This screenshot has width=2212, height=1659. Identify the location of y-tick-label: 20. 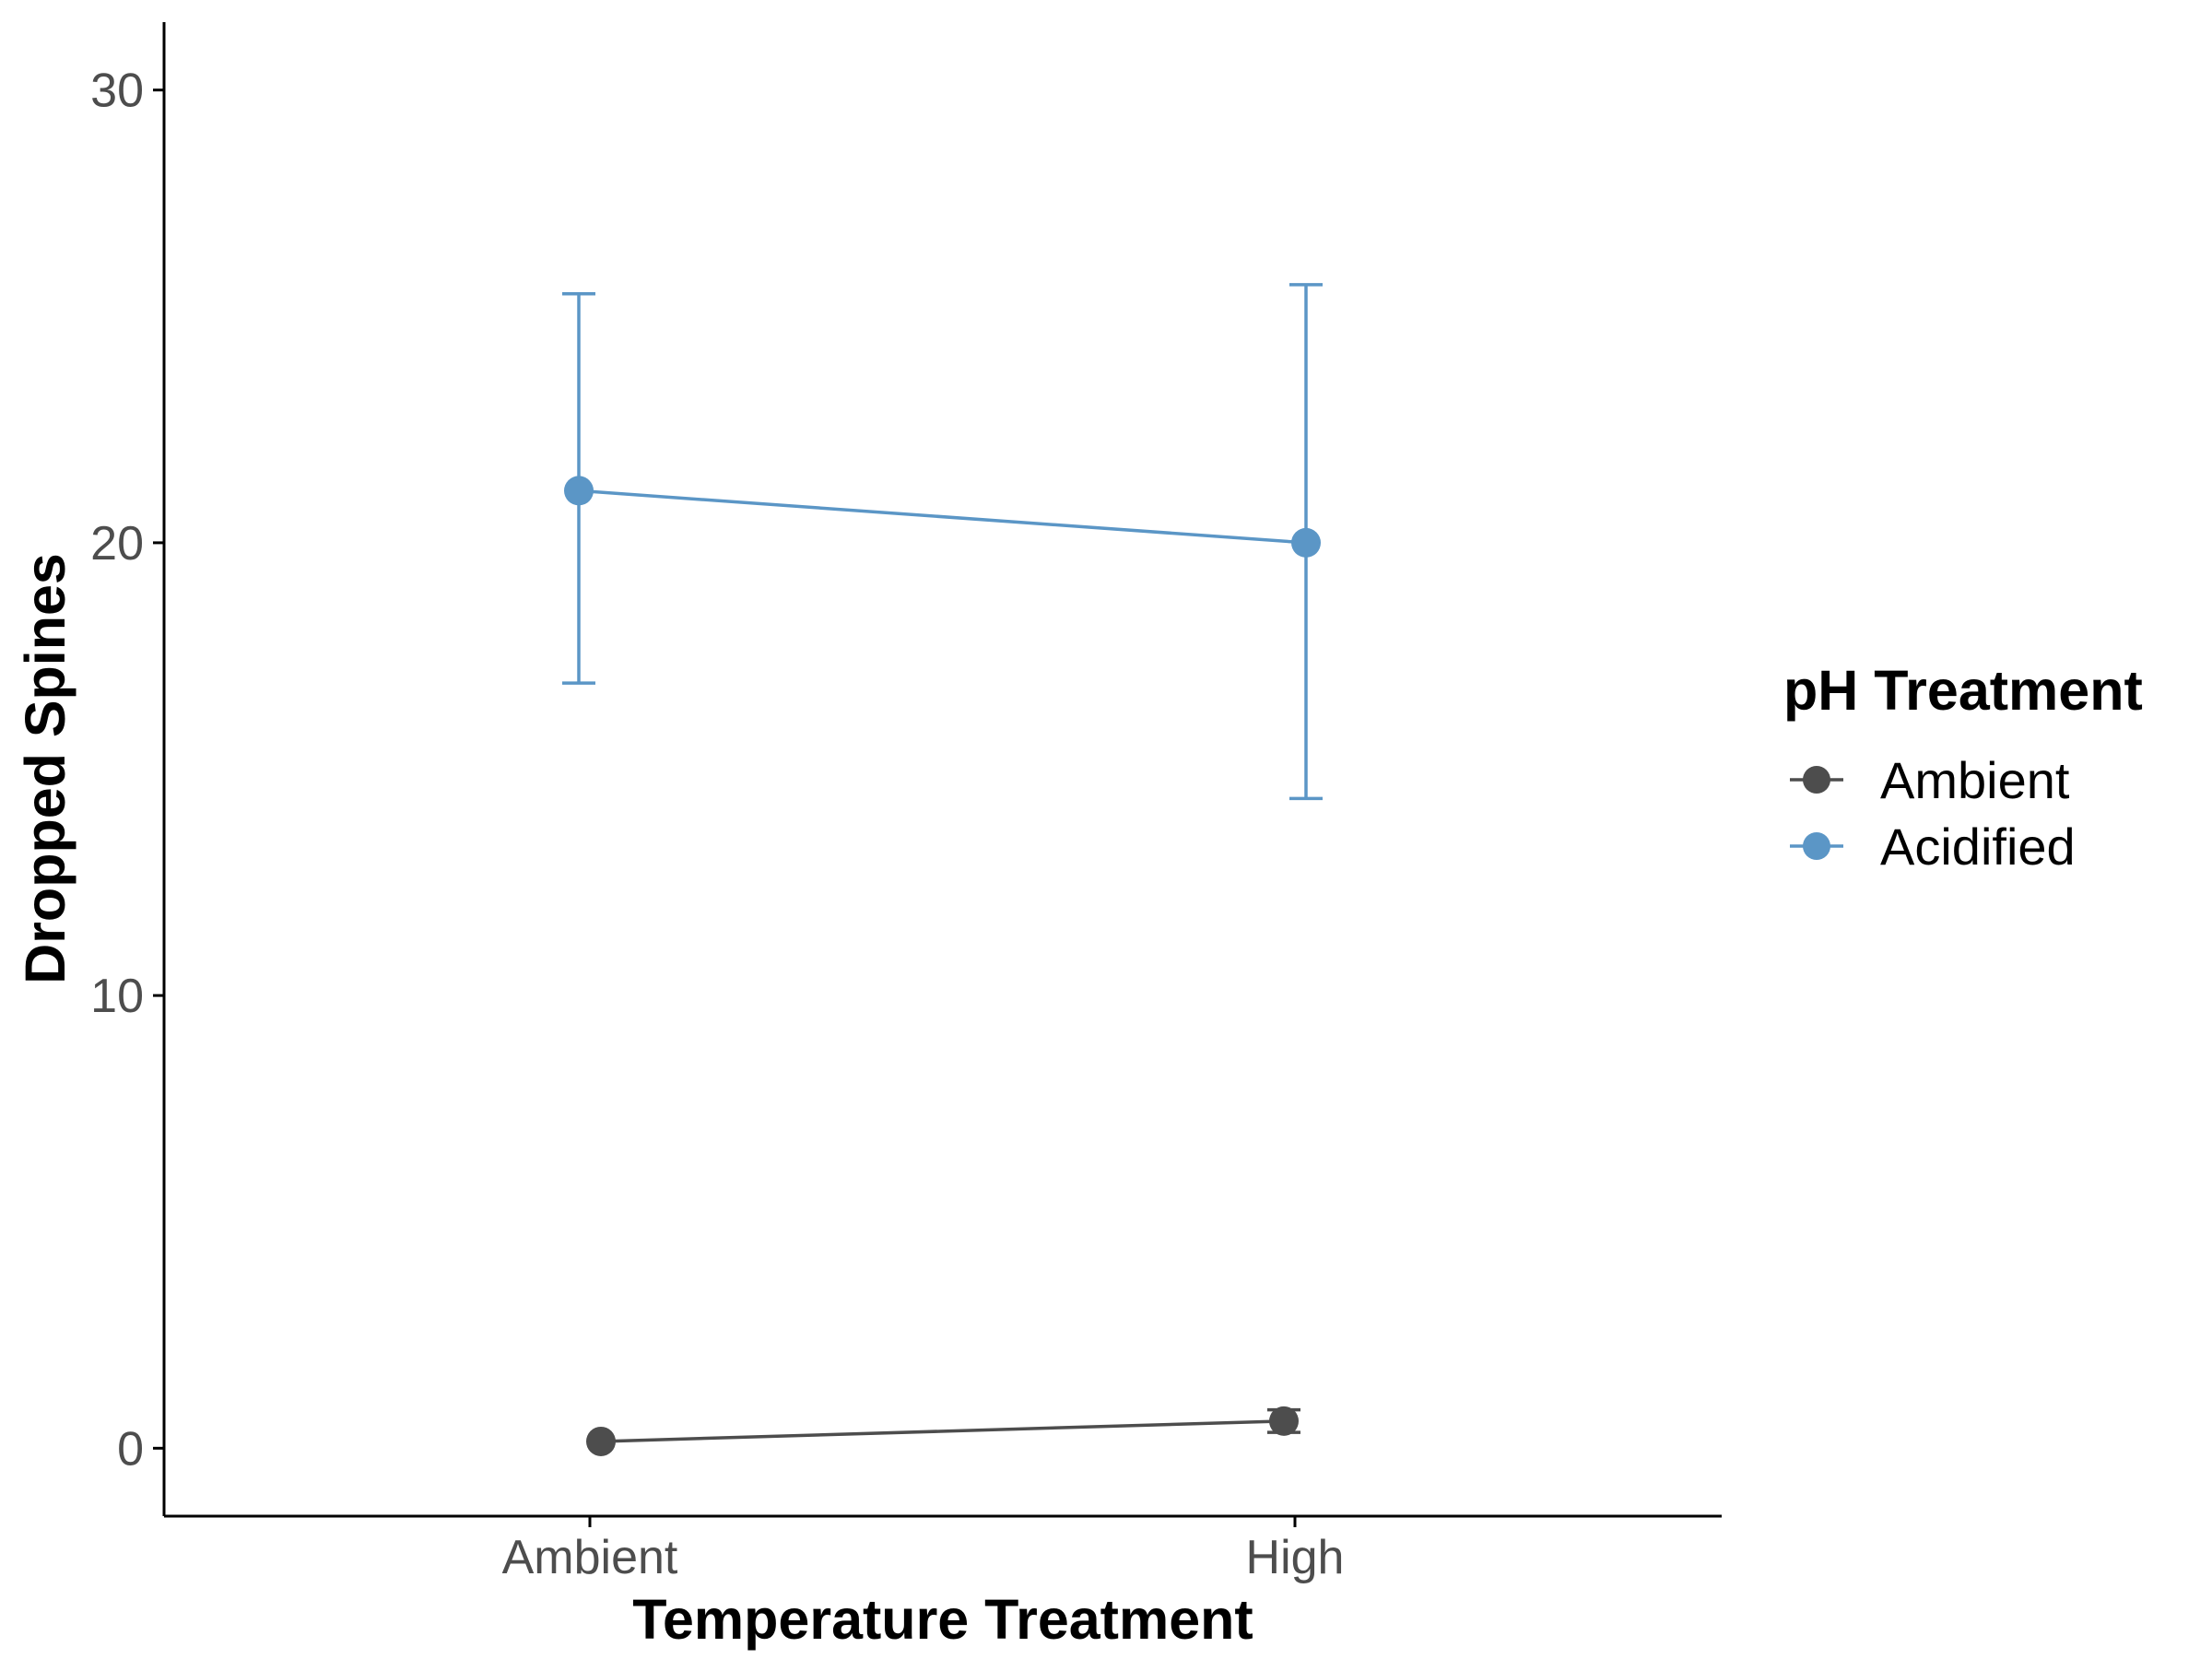
(117, 544).